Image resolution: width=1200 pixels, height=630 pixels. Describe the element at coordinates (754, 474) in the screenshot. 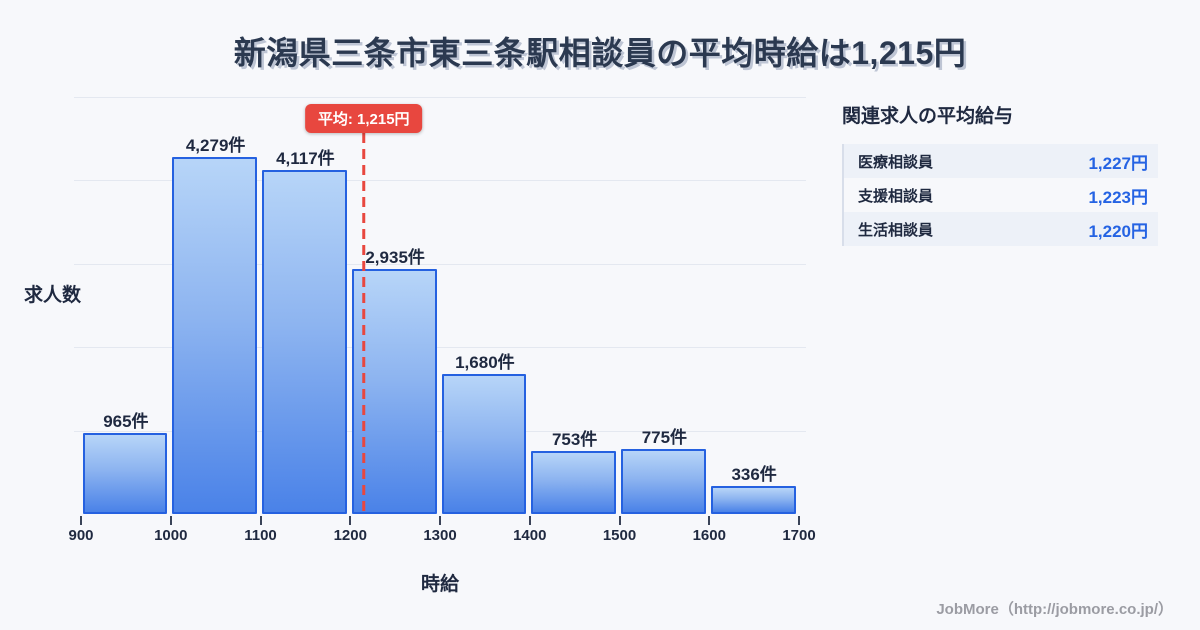

I see `bar-value-label: 336件` at that location.